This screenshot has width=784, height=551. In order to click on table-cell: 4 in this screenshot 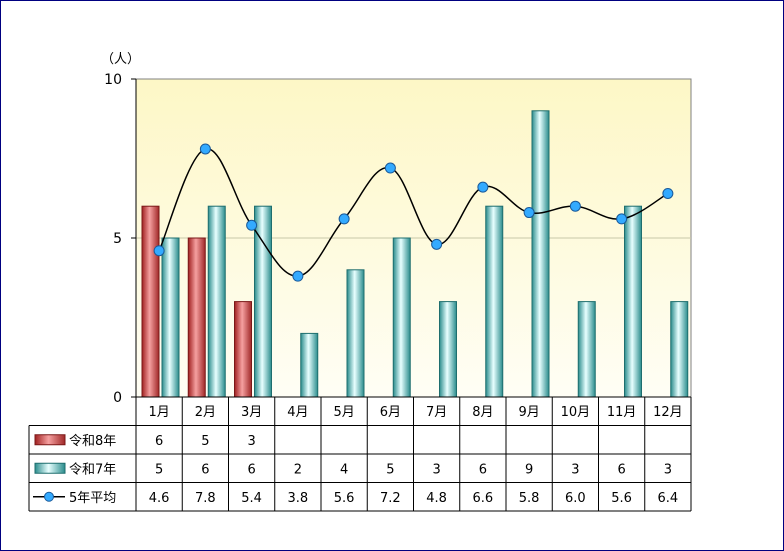, I will do `click(344, 469)`.